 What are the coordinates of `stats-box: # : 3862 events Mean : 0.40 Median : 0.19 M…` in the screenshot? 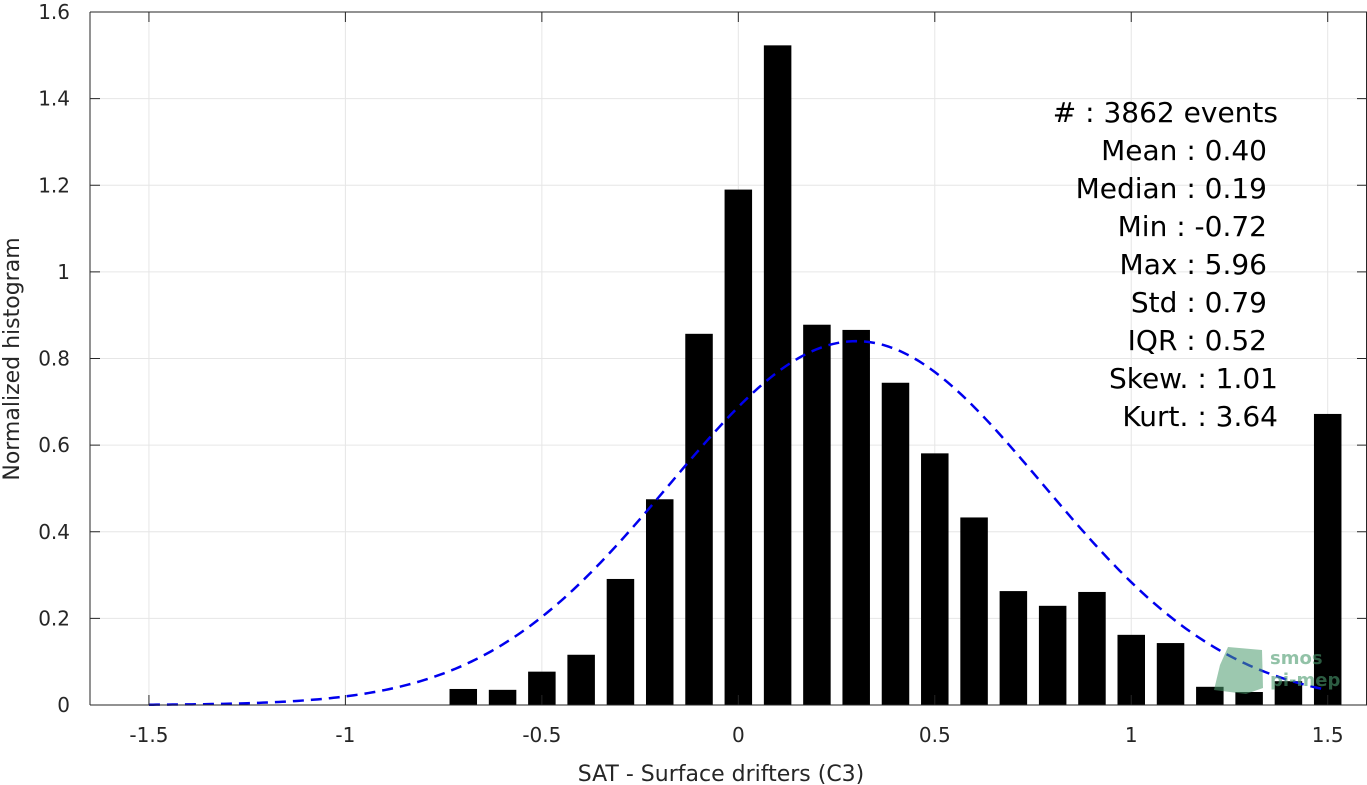 It's located at (1165, 264).